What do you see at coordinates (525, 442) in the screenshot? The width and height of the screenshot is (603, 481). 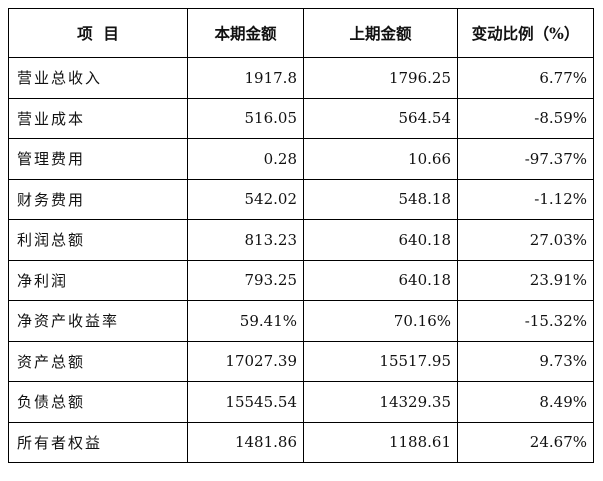 I see `change-ratio: 24.67%` at bounding box center [525, 442].